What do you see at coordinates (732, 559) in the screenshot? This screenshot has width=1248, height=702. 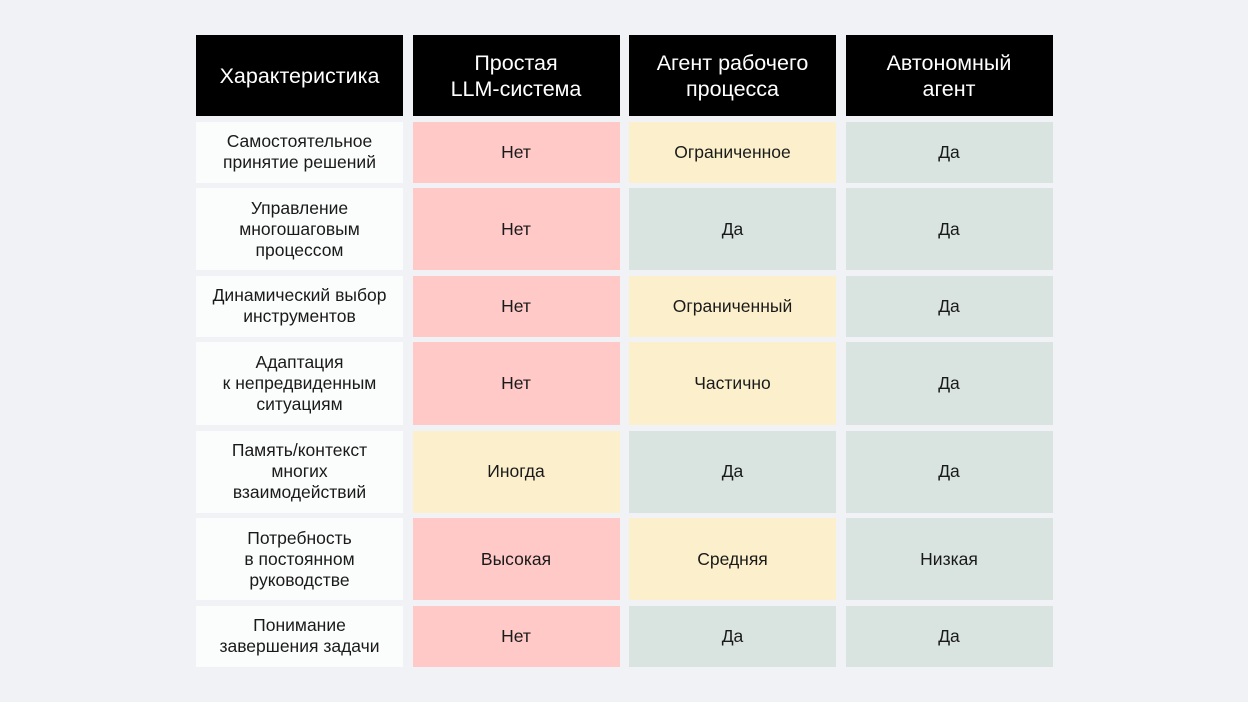 I see `value-cell: Средняя` at bounding box center [732, 559].